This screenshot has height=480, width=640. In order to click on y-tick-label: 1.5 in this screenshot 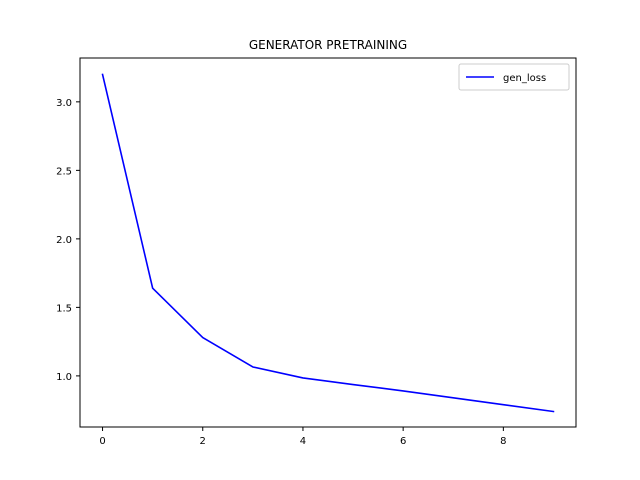, I will do `click(64, 308)`.